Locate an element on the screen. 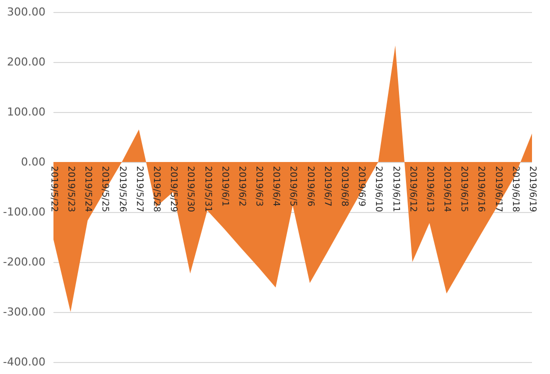 The width and height of the screenshot is (550, 374). x-tick-label: 2019/6/5 is located at coordinates (293, 186).